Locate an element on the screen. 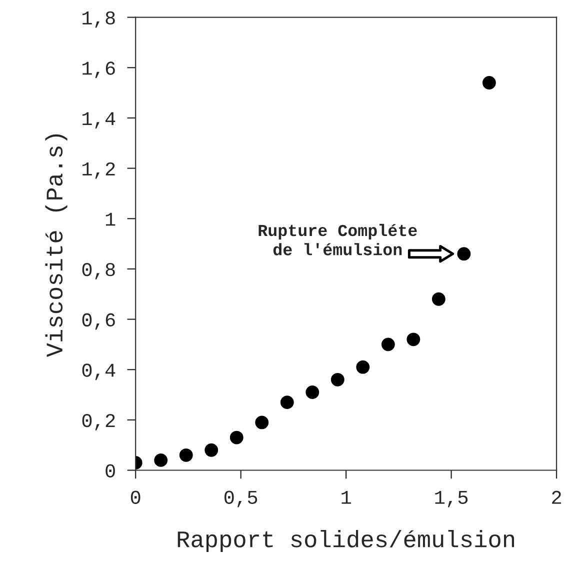 The width and height of the screenshot is (565, 577). y-tick-label: 0,6 is located at coordinates (98, 321).